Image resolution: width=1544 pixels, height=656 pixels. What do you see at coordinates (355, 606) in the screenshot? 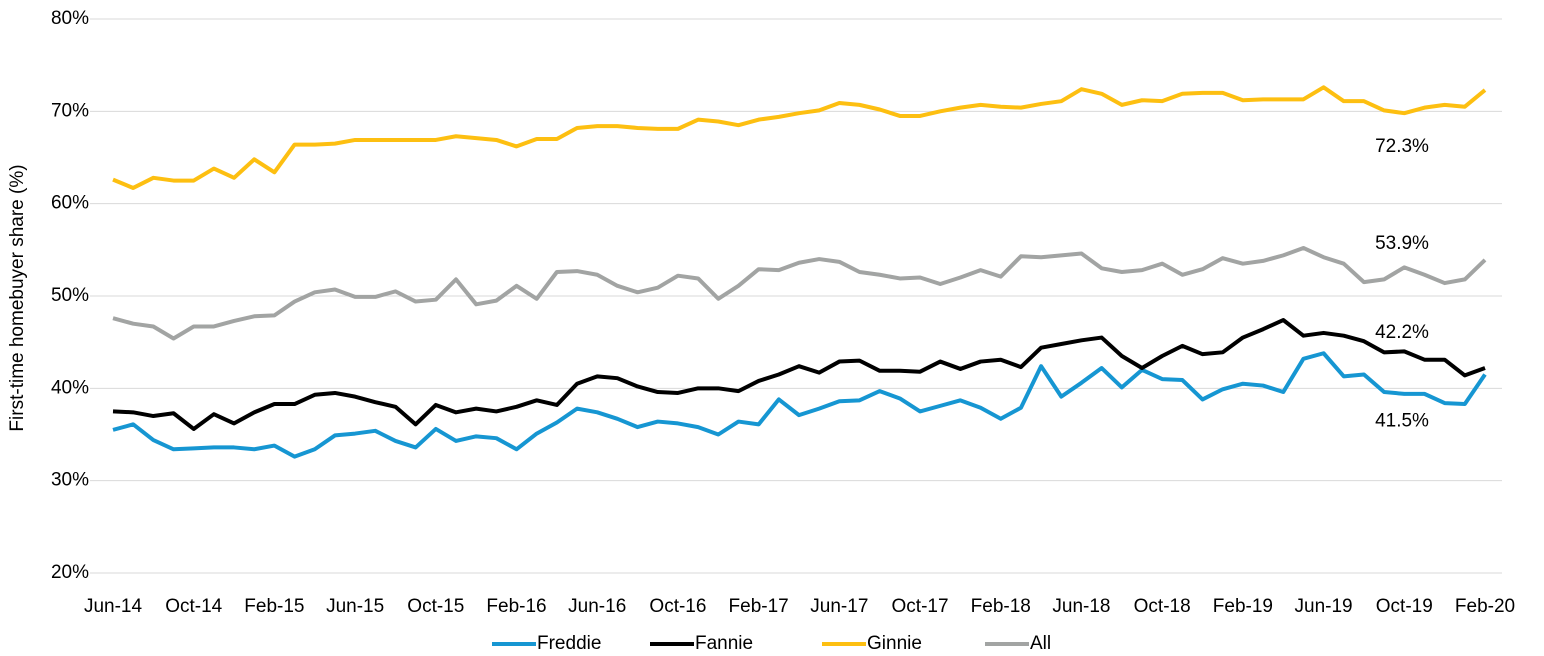
I see `x-tick-label: Jun-15` at bounding box center [355, 606].